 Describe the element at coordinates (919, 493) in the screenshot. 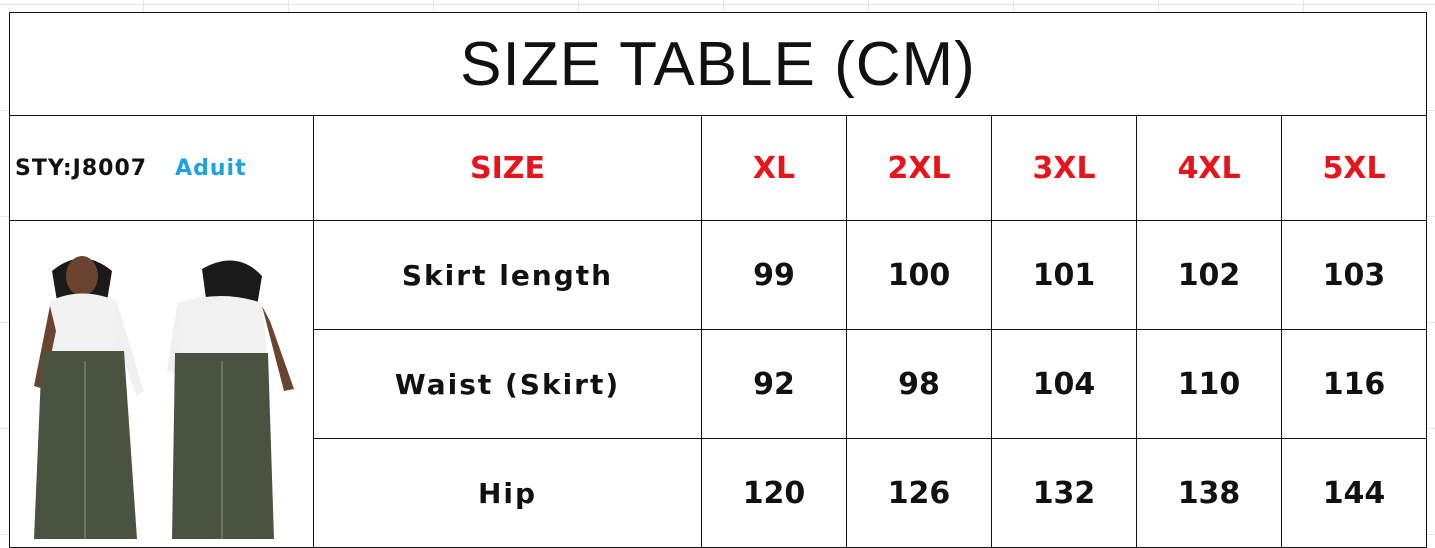

I see `value-cell: 126` at that location.